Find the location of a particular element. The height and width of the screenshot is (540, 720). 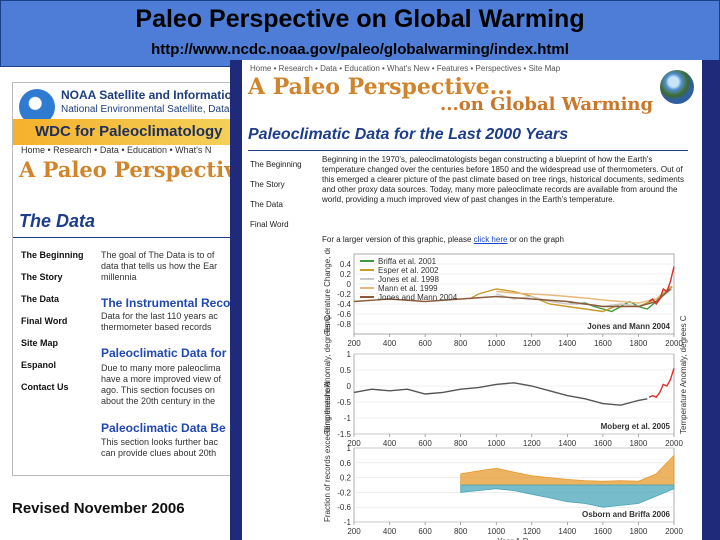

intro-line: millennia is located at coordinates (119, 277).